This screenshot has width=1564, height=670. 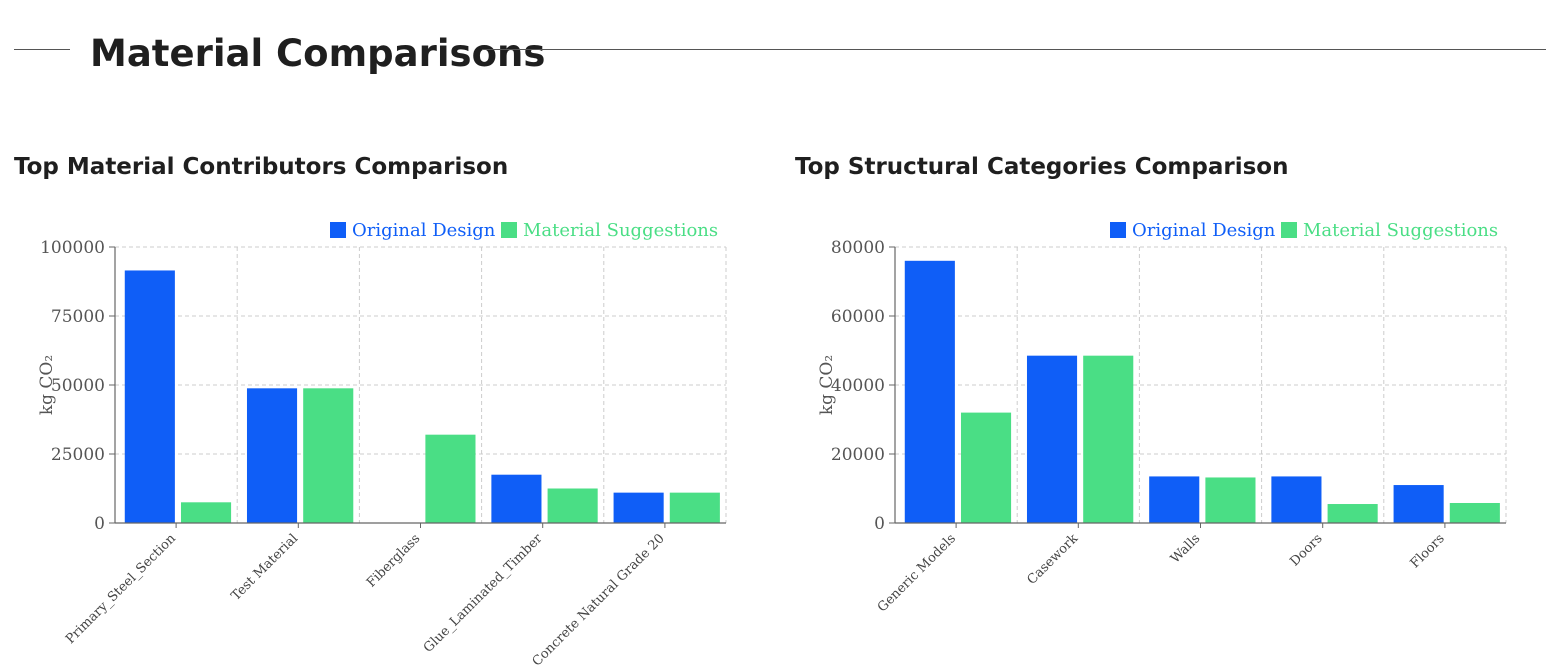 I want to click on x-tick-label: Generic Models, so click(x=917, y=573).